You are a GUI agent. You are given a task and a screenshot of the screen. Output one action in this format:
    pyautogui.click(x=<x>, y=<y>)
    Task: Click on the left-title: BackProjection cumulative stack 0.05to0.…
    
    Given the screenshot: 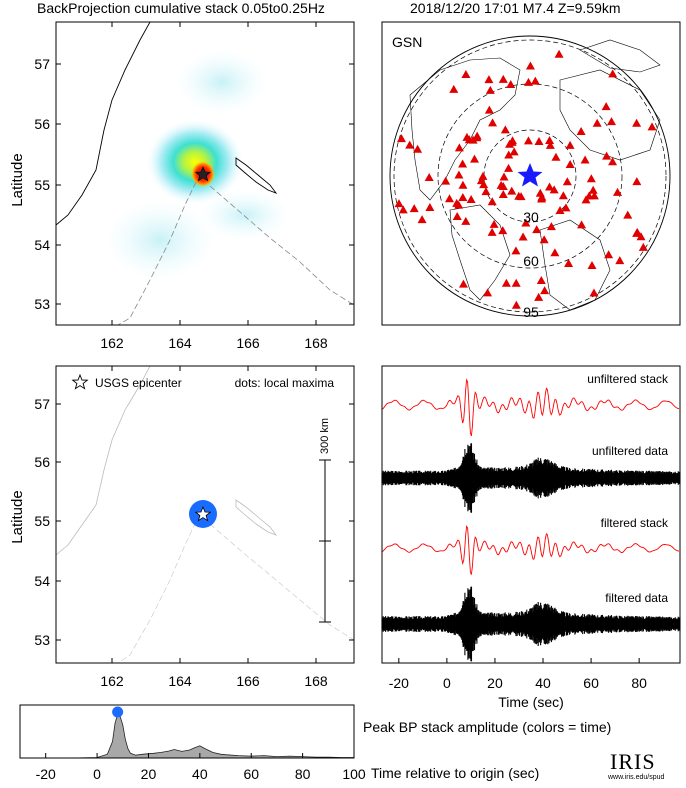 What is the action you would take?
    pyautogui.click(x=181, y=8)
    